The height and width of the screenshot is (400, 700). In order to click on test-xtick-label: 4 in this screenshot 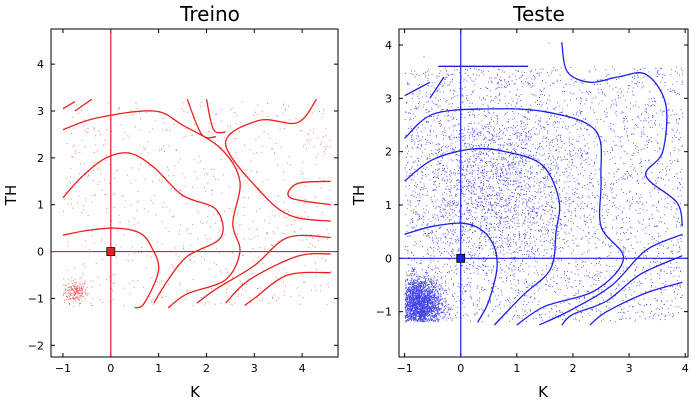, I will do `click(685, 368)`.